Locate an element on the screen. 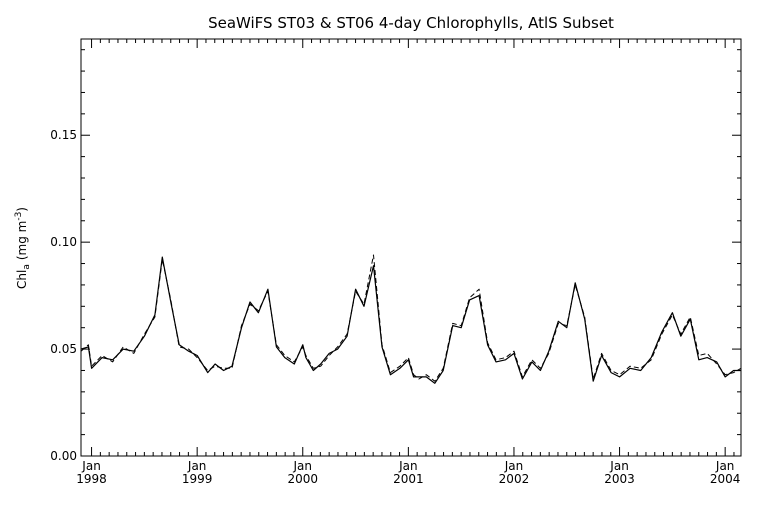  x-tick-year-label: 2002 is located at coordinates (514, 479).